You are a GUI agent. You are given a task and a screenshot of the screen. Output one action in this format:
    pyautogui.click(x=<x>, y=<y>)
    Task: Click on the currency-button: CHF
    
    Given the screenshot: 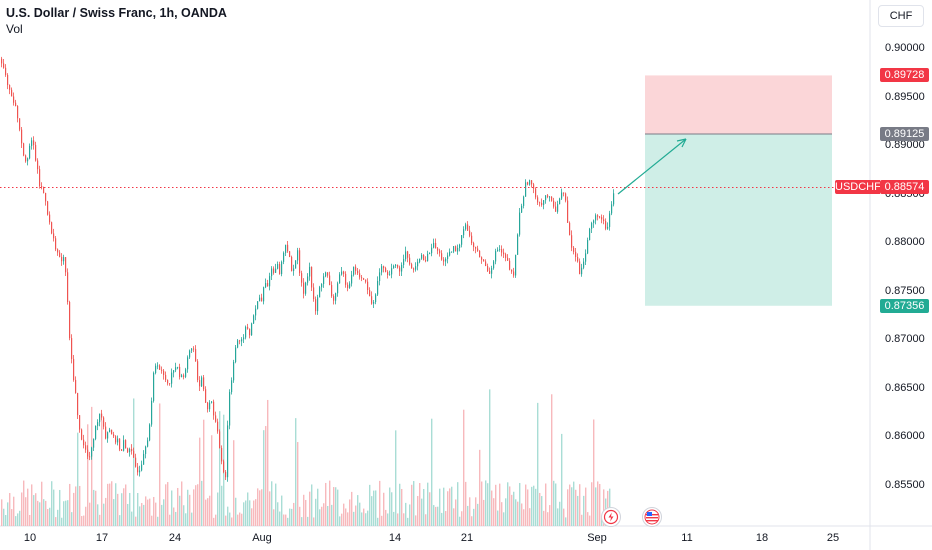 What is the action you would take?
    pyautogui.click(x=901, y=16)
    